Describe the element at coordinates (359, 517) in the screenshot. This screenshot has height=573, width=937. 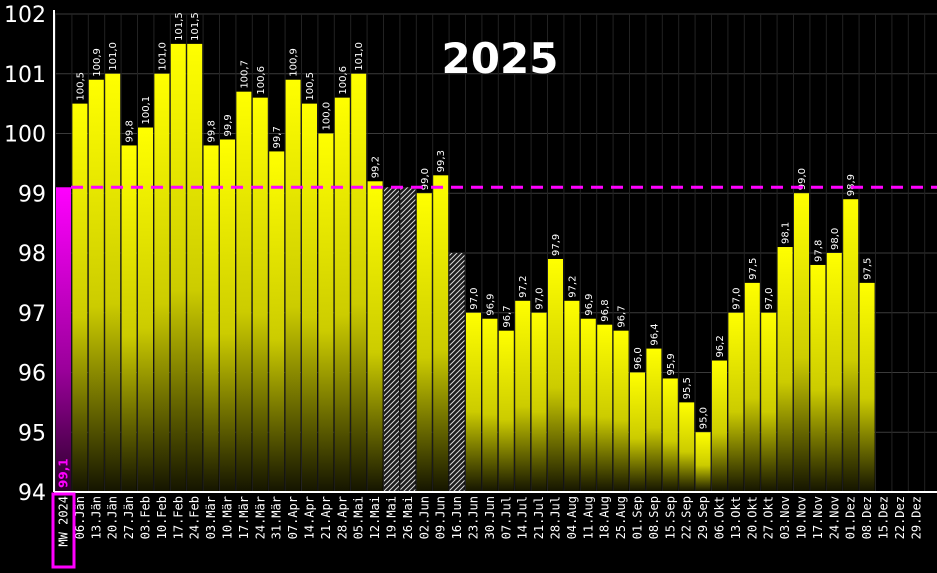
I see `x-tick-label: 05.Mai` at that location.